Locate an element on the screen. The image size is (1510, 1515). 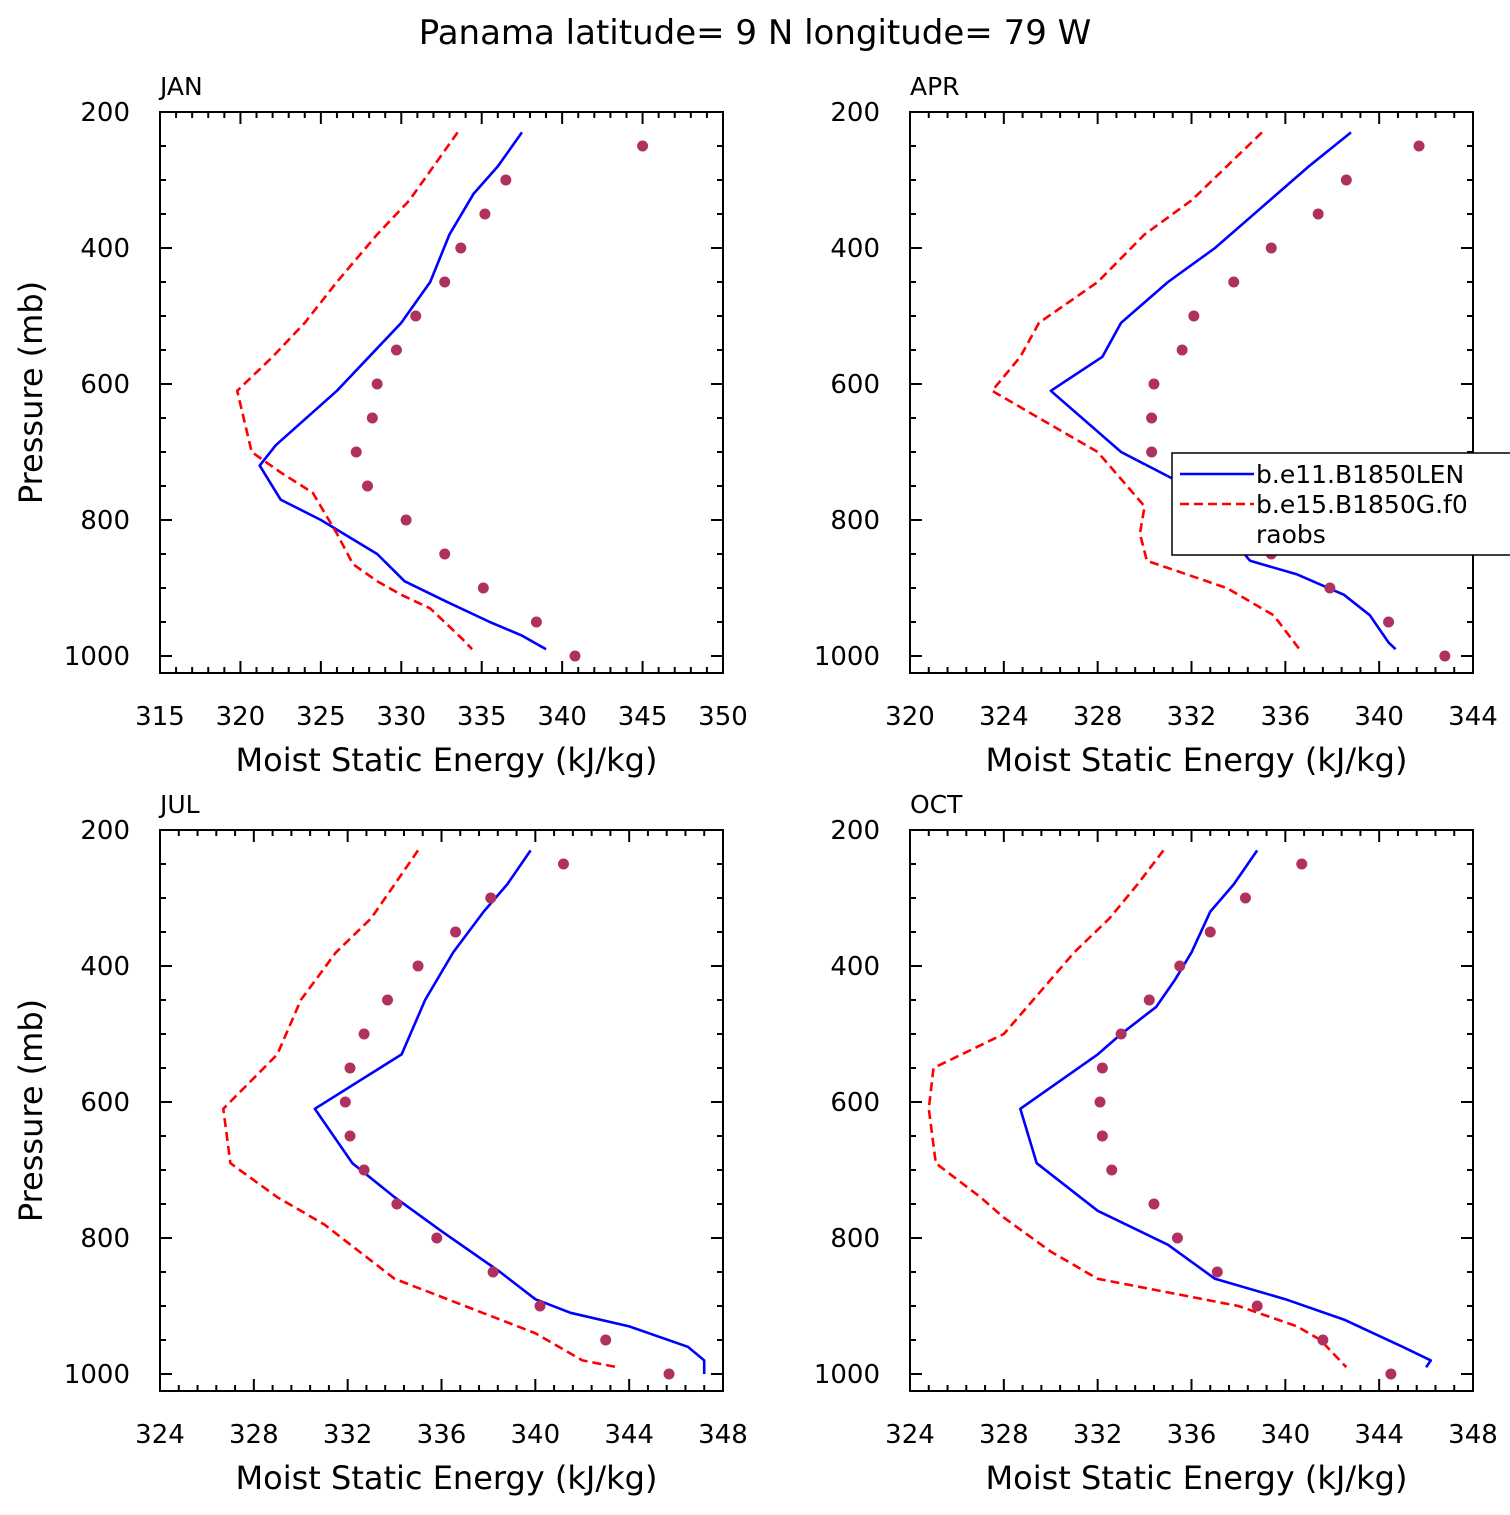
x-tick-label: 348 is located at coordinates (1473, 1435).